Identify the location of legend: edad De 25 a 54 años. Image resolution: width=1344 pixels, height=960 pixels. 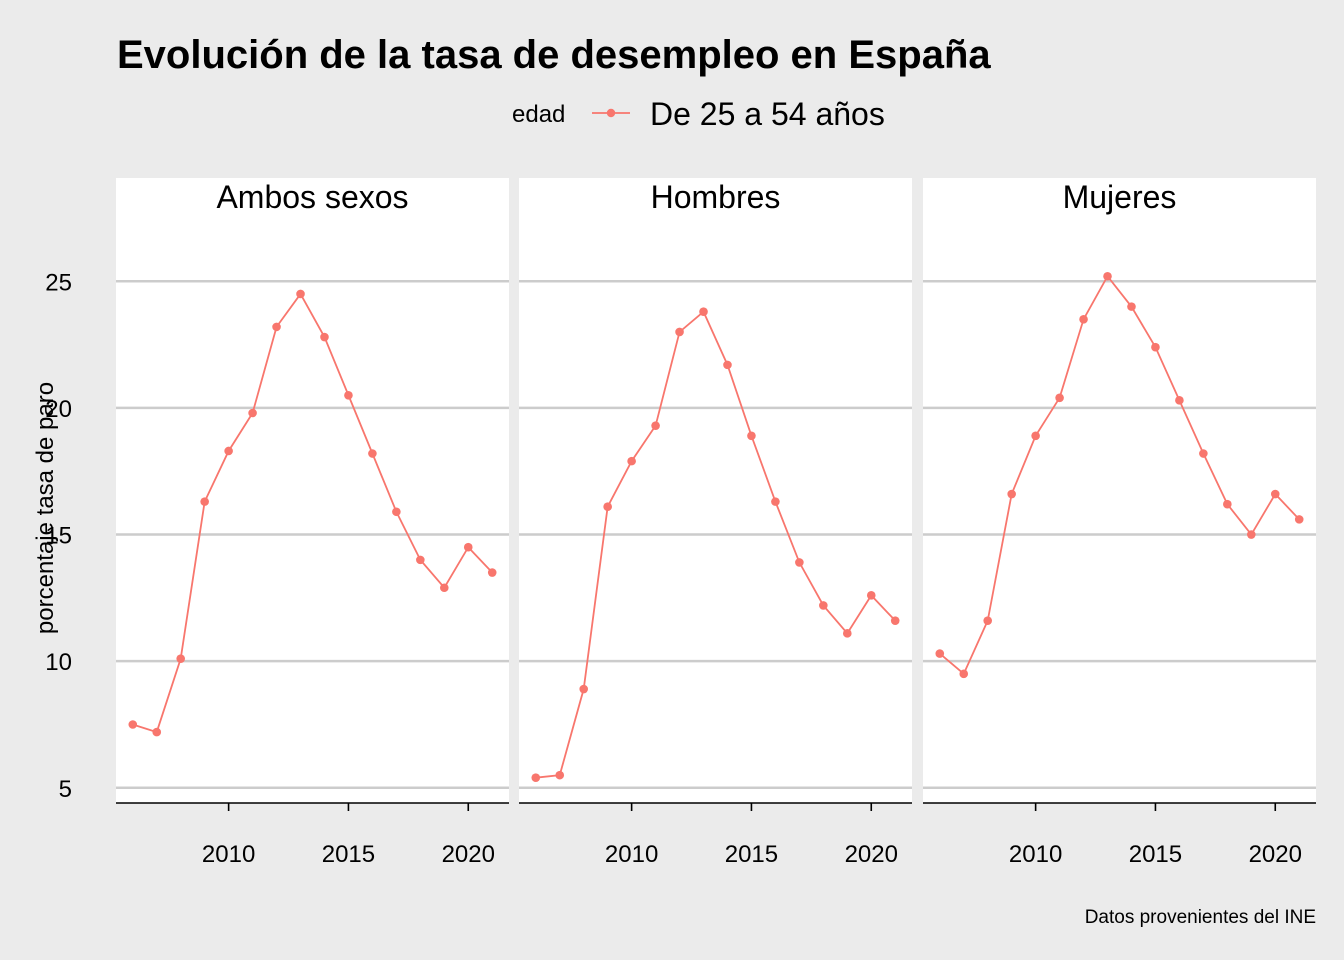
(698, 114).